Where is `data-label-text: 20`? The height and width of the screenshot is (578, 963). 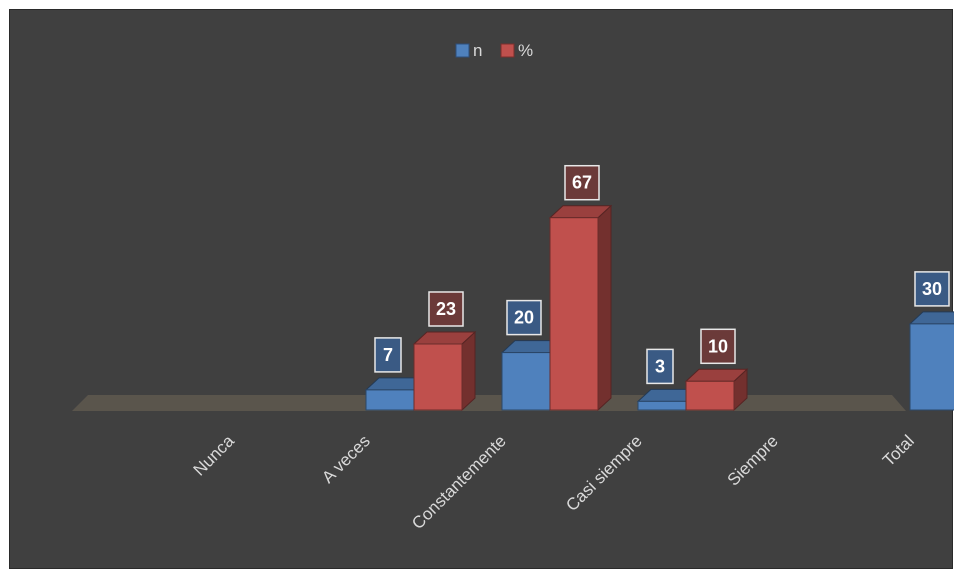 data-label-text: 20 is located at coordinates (524, 318).